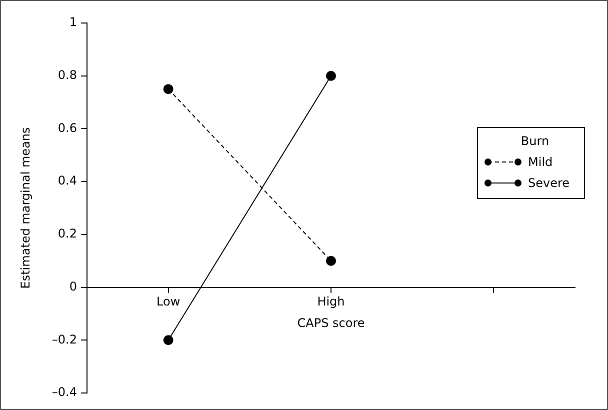 Image resolution: width=608 pixels, height=410 pixels. I want to click on x-tick-label: Low, so click(168, 301).